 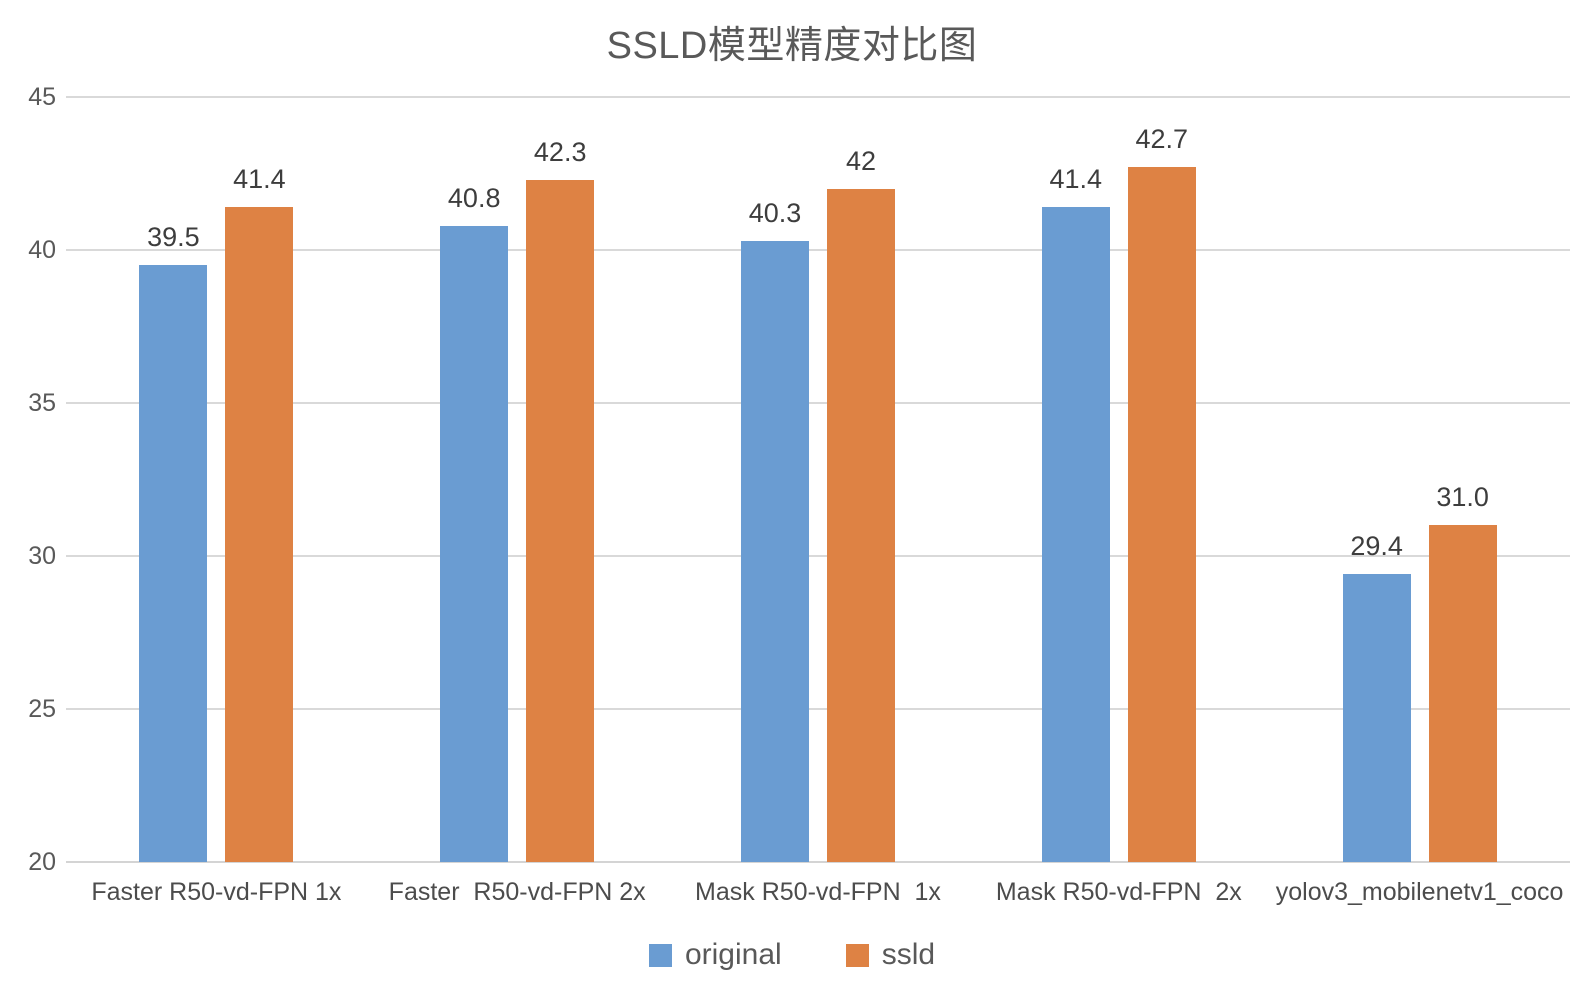 I want to click on bar-value-label: 31.0, so click(x=1462, y=497).